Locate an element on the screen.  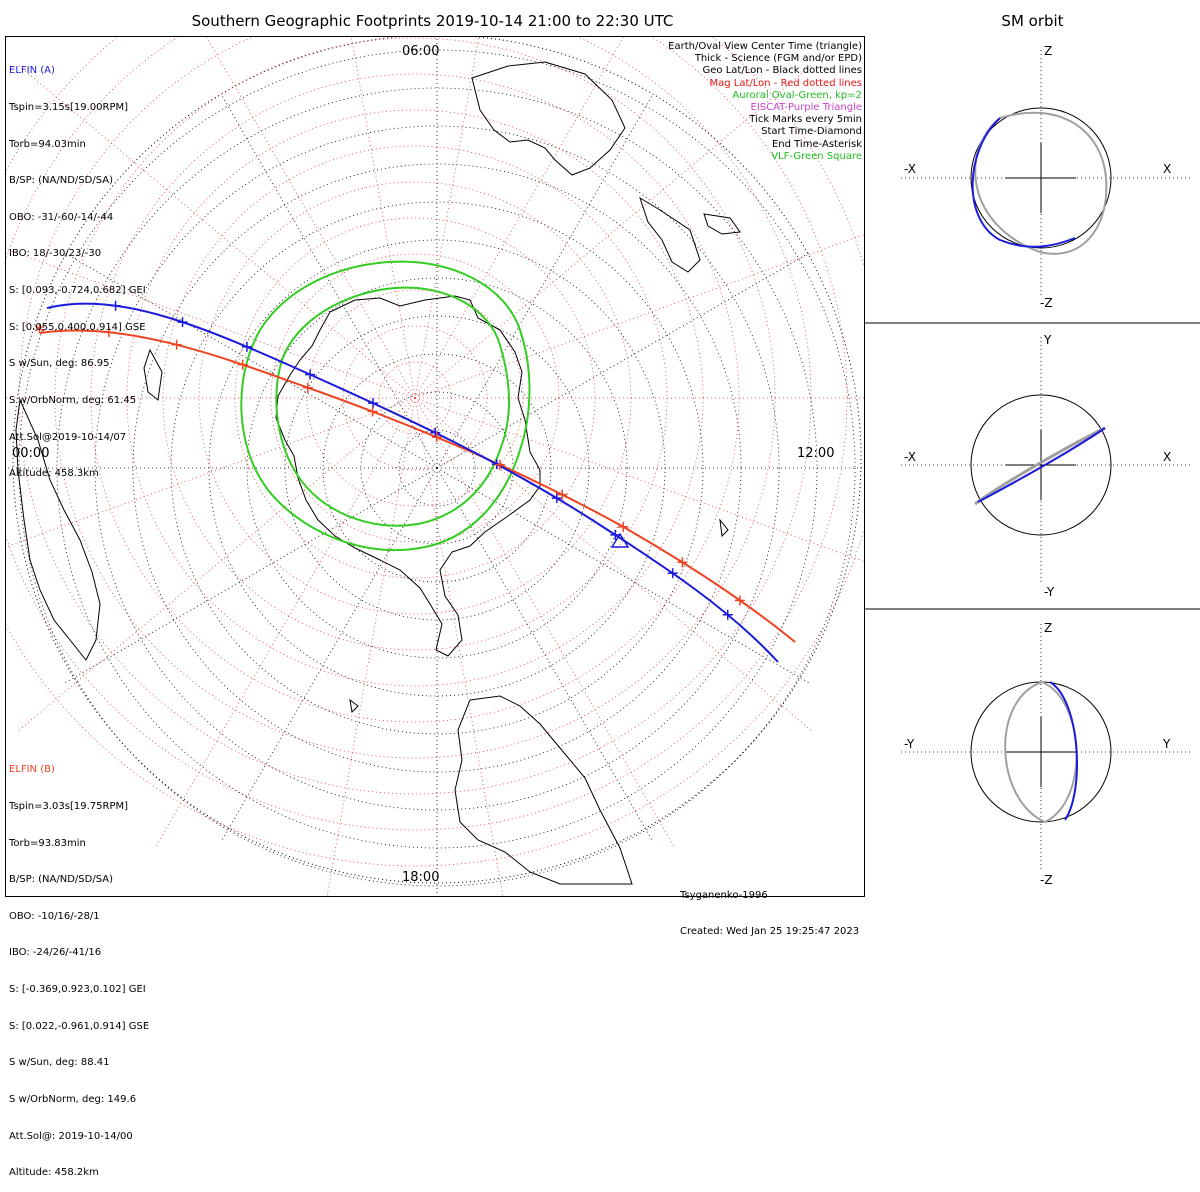
elfin-b-line: Tspin=3.03s[19.75RPM] is located at coordinates (69, 807).